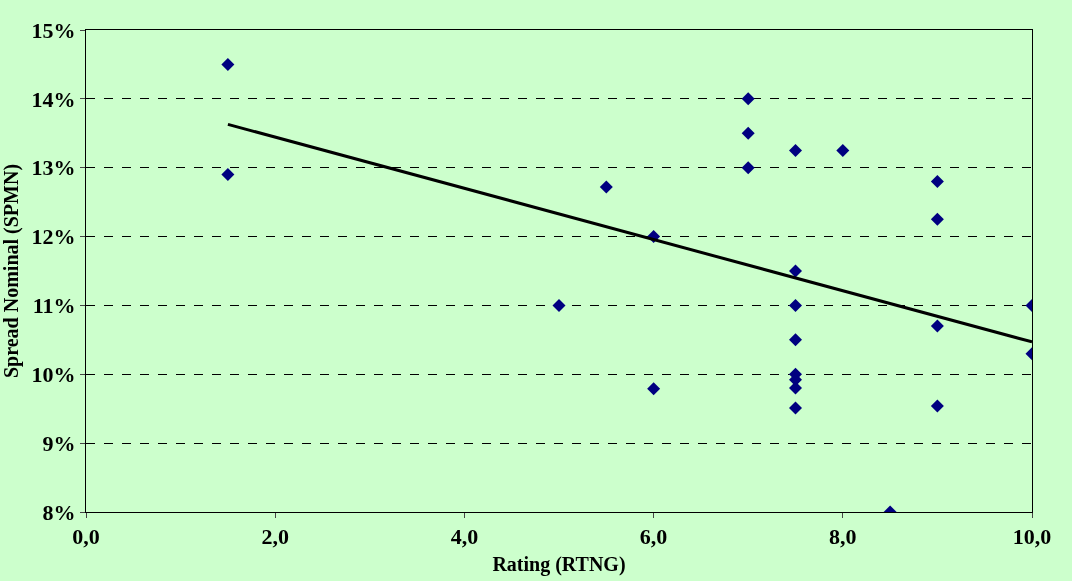 This screenshot has width=1072, height=581. What do you see at coordinates (53, 168) in the screenshot?
I see `y-tick-label: 13%` at bounding box center [53, 168].